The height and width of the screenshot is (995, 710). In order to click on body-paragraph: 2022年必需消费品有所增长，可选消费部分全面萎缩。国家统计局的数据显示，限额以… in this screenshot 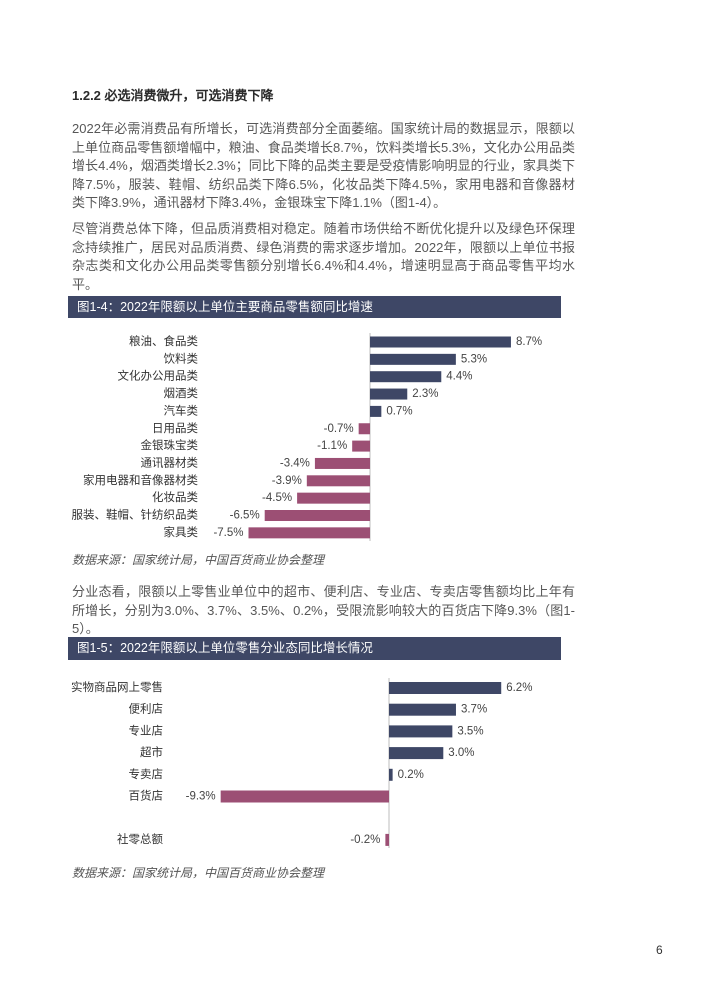, I will do `click(323, 165)`.